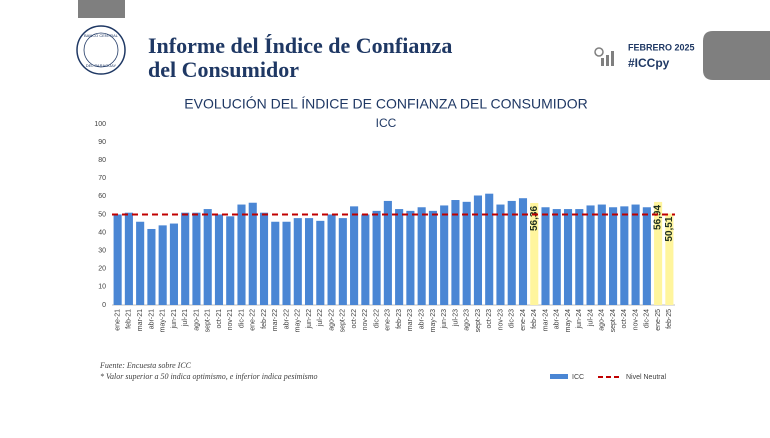  Describe the element at coordinates (102, 142) in the screenshot. I see `y-tick-label: 90` at that location.